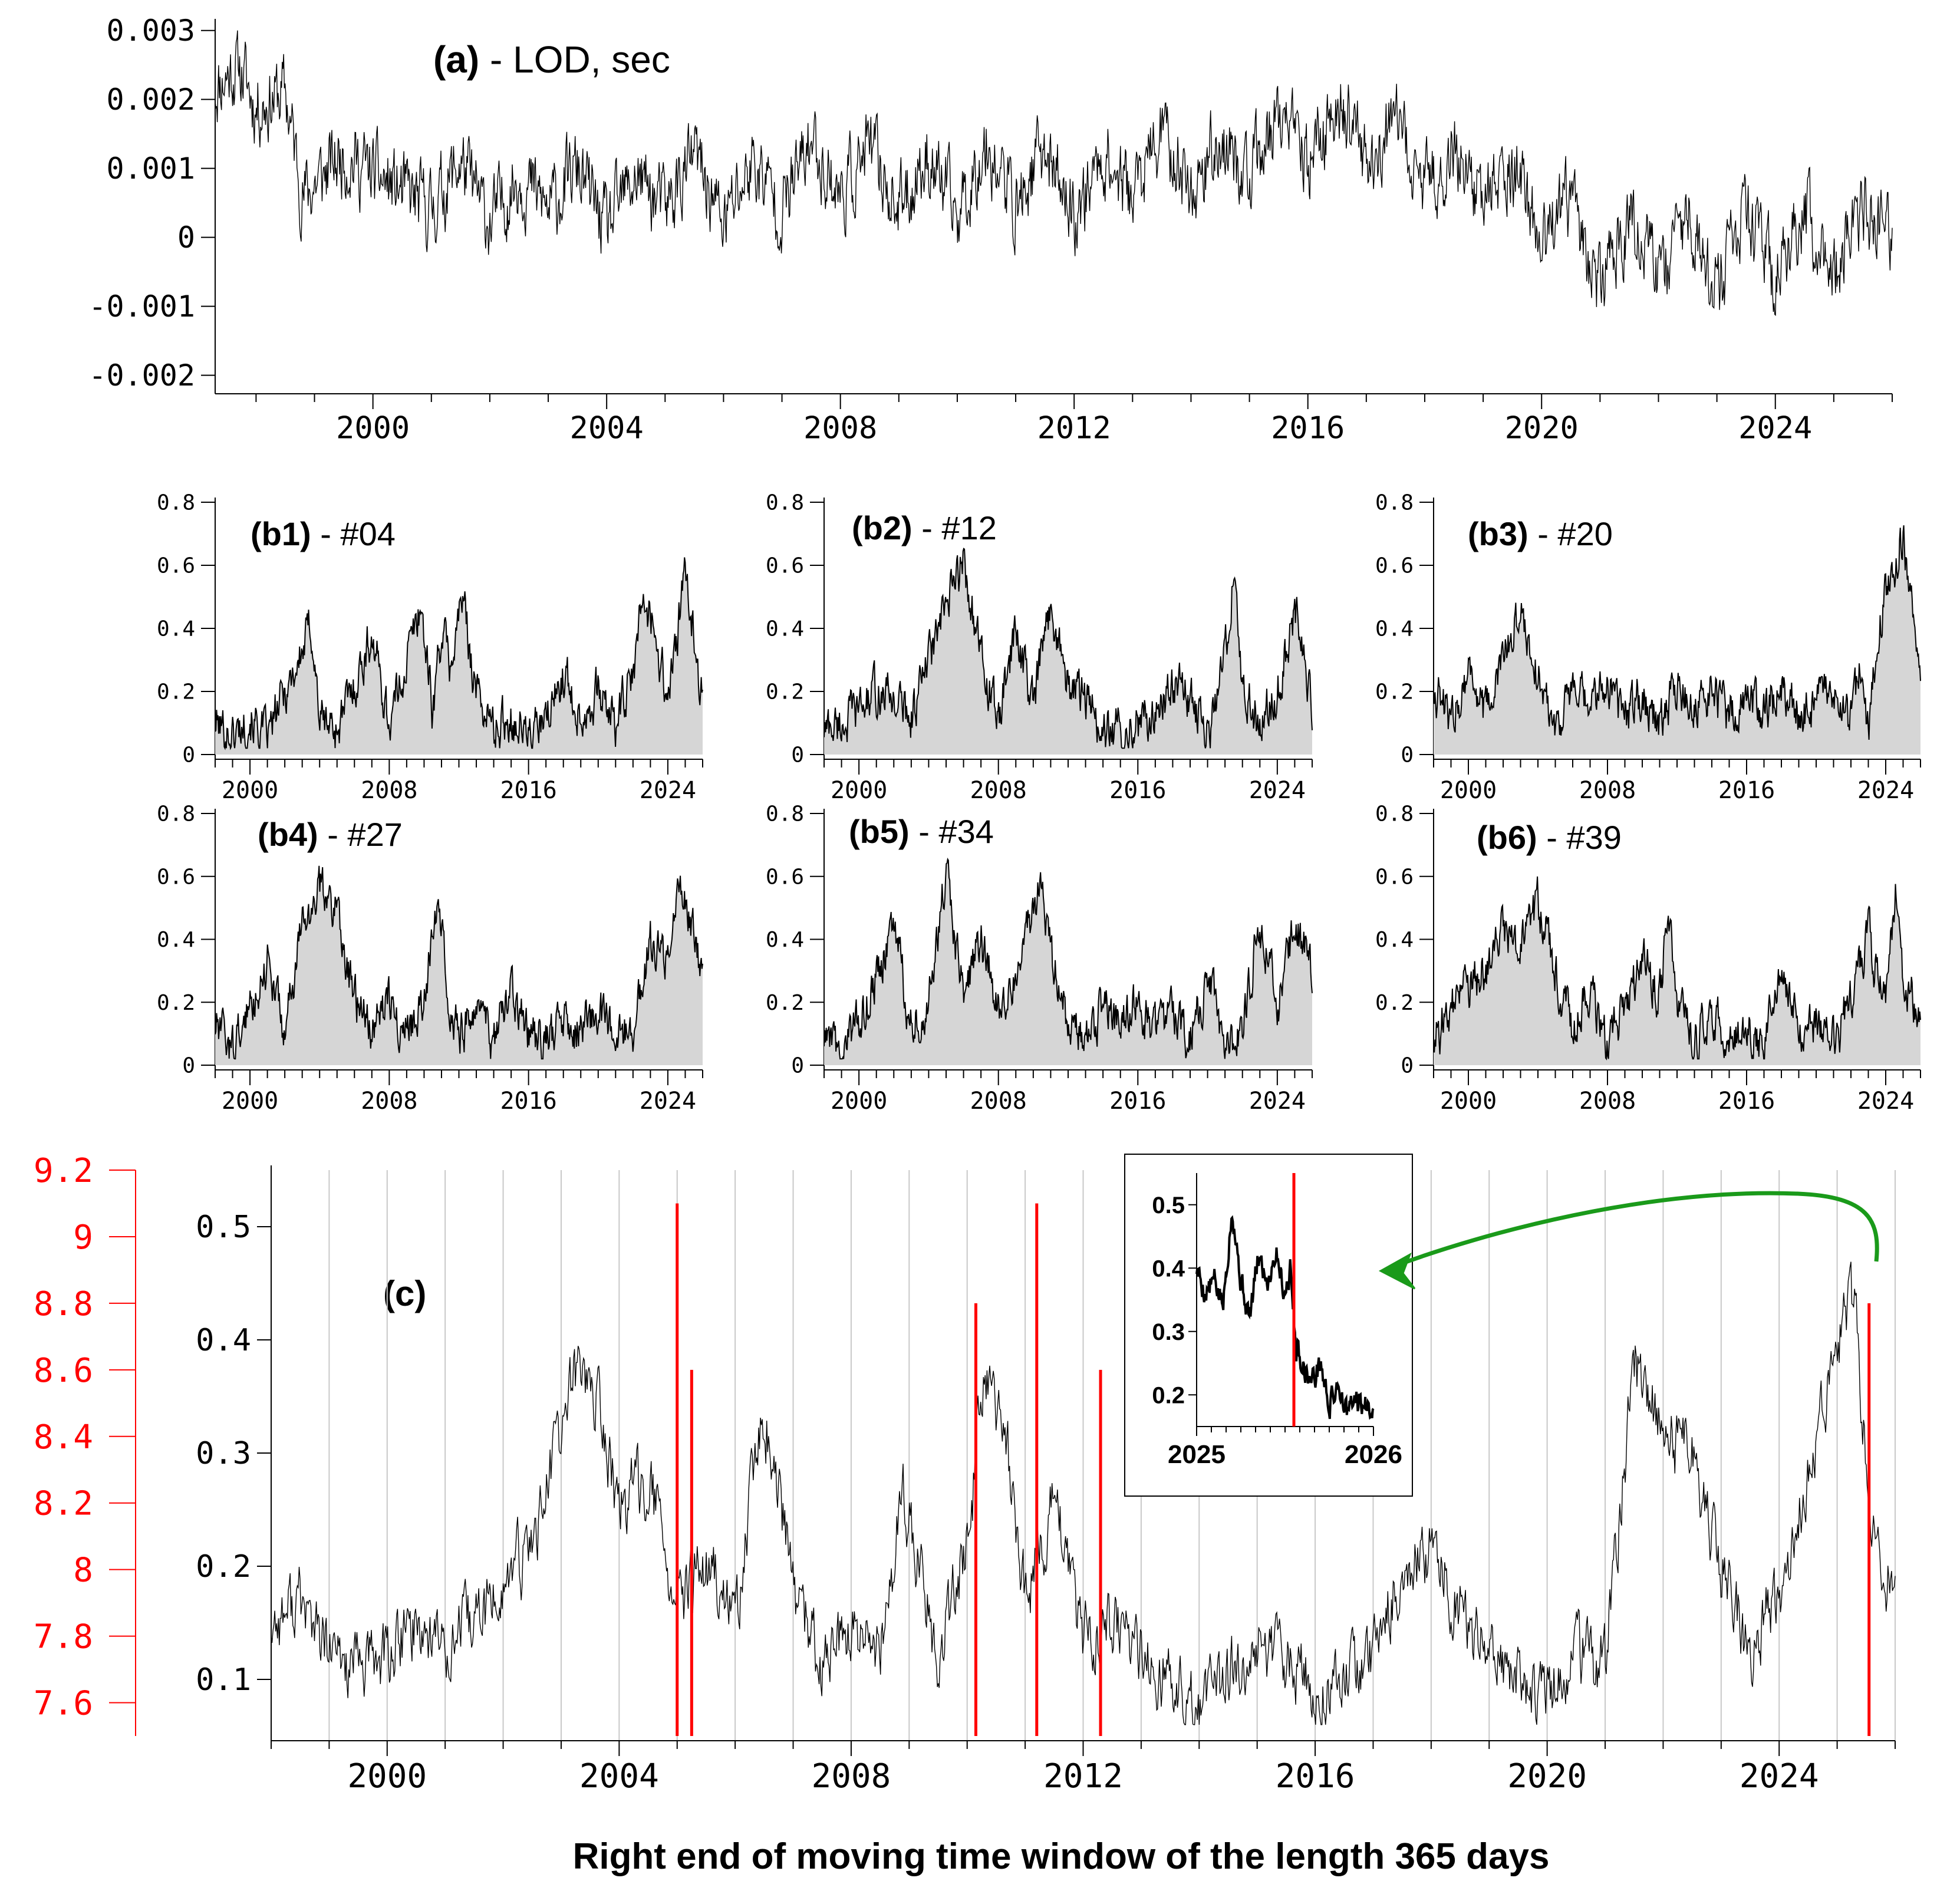  Describe the element at coordinates (1885, 790) in the screenshot. I see `b3-x-tick-label: 2024` at that location.